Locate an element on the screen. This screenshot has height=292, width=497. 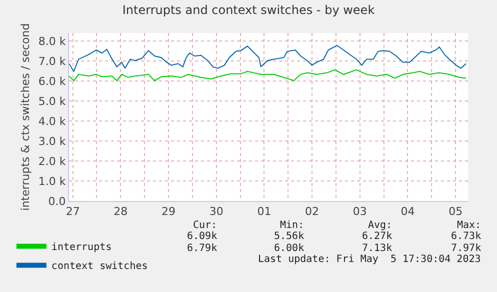
legend-label: context switches is located at coordinates (99, 266).